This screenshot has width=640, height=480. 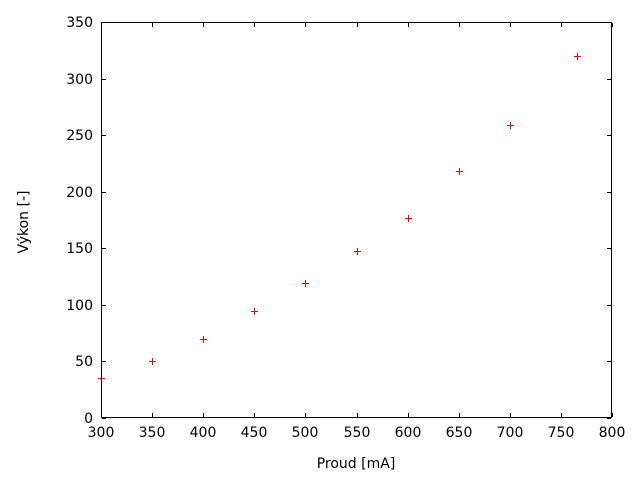 I want to click on y-tick-label: 200, so click(x=79, y=193).